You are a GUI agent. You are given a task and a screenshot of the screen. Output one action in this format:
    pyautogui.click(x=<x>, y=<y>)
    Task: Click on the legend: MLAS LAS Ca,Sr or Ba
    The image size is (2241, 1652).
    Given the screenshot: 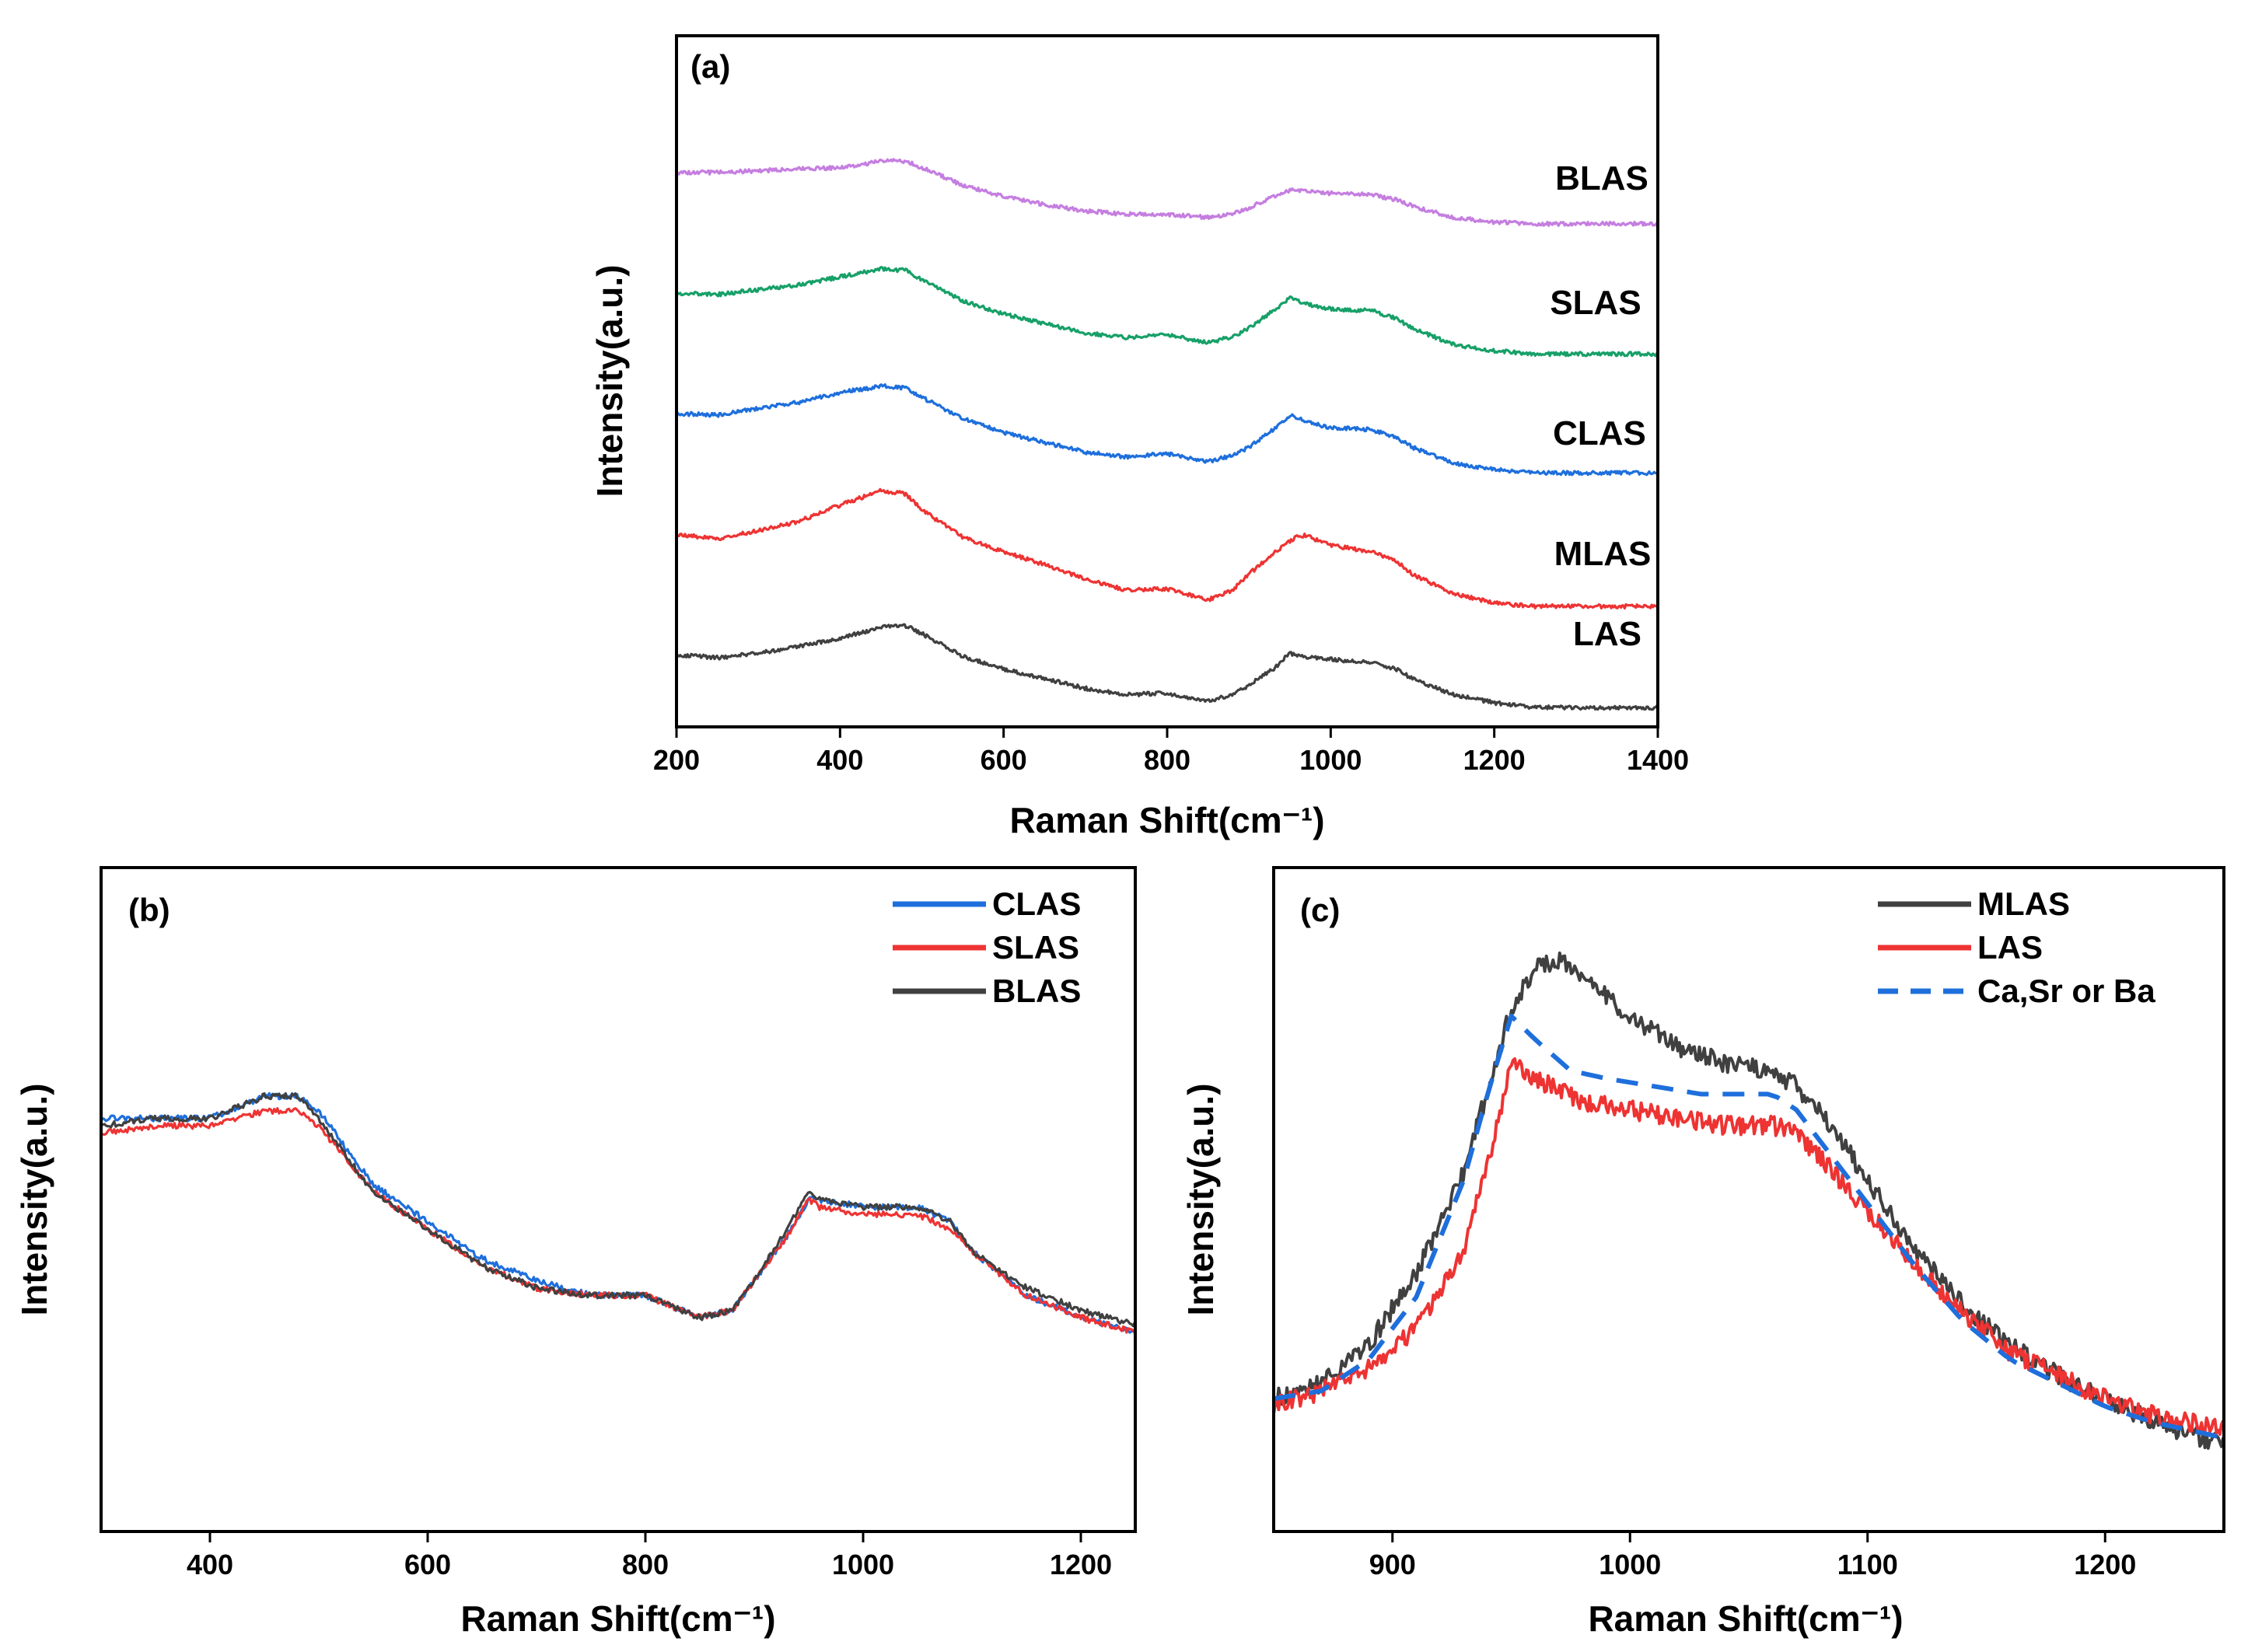 What is the action you would take?
    pyautogui.click(x=2016, y=947)
    